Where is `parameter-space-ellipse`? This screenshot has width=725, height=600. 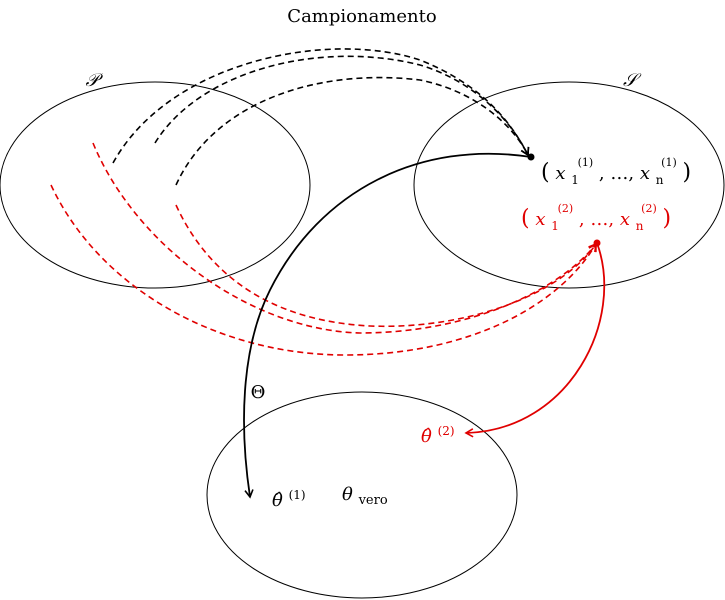 parameter-space-ellipse is located at coordinates (362, 495).